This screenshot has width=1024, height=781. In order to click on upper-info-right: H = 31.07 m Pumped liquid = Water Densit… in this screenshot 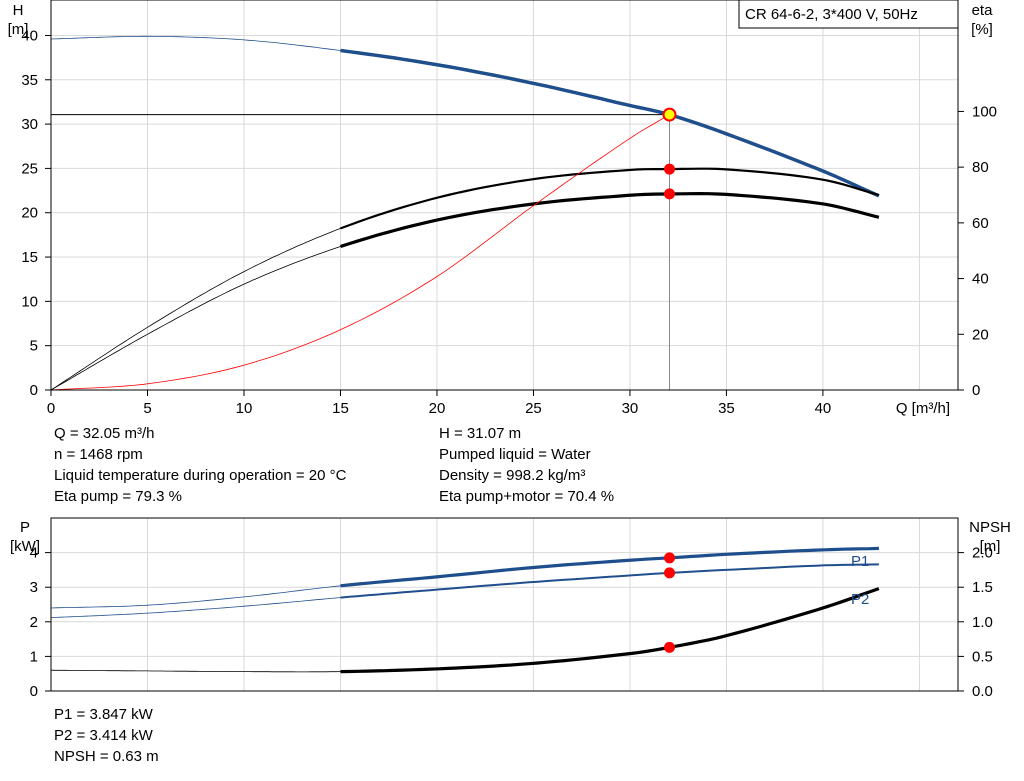, I will do `click(526, 465)`.